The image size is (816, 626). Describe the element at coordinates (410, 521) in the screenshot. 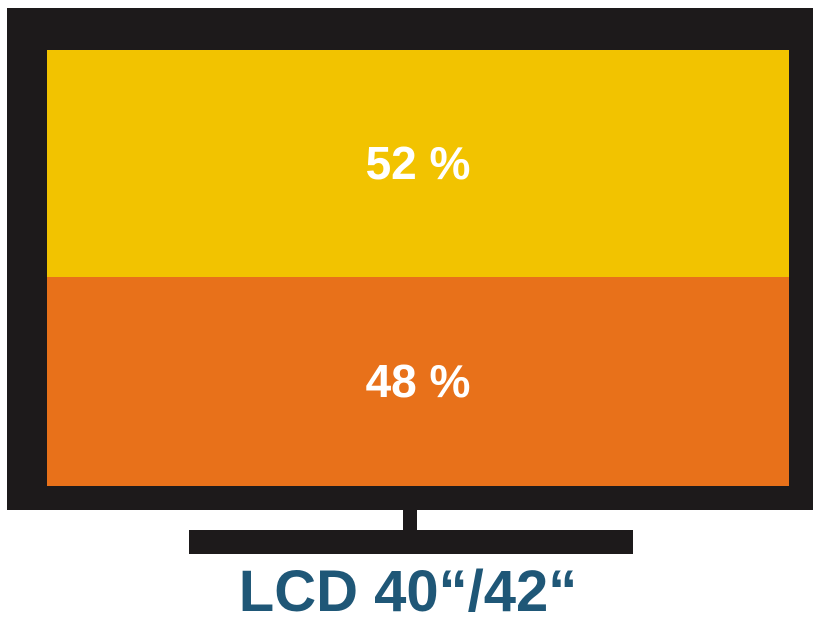

I see `tv-stand-neck` at that location.